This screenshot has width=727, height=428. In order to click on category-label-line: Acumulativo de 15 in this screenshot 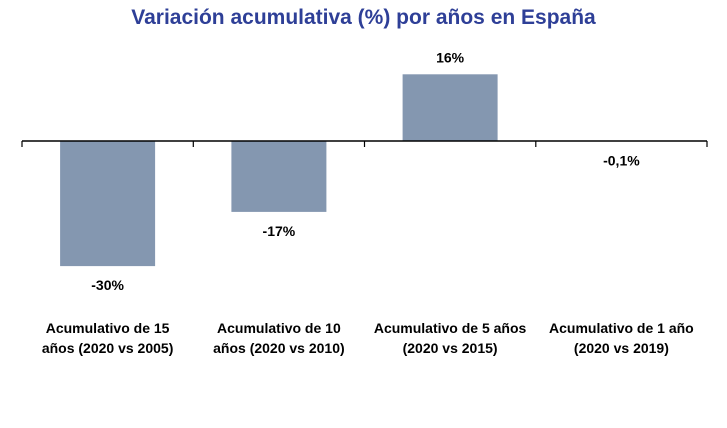, I will do `click(107, 328)`.